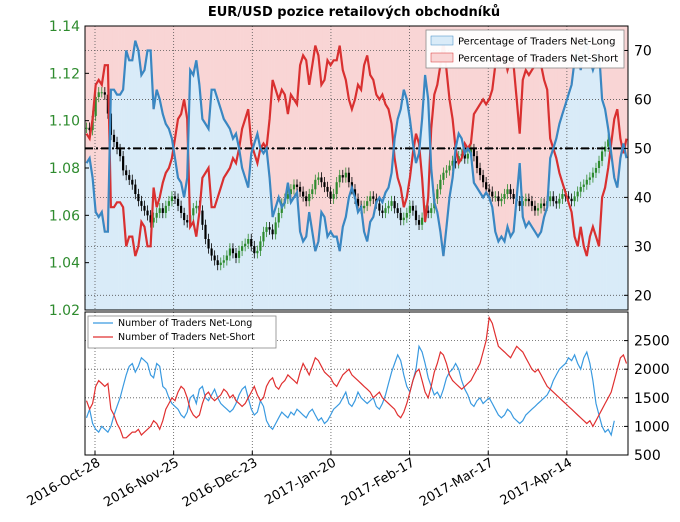 The width and height of the screenshot is (680, 522). Describe the element at coordinates (64, 482) in the screenshot. I see `x-axis-tick-label: 2016-Oct-28` at that location.